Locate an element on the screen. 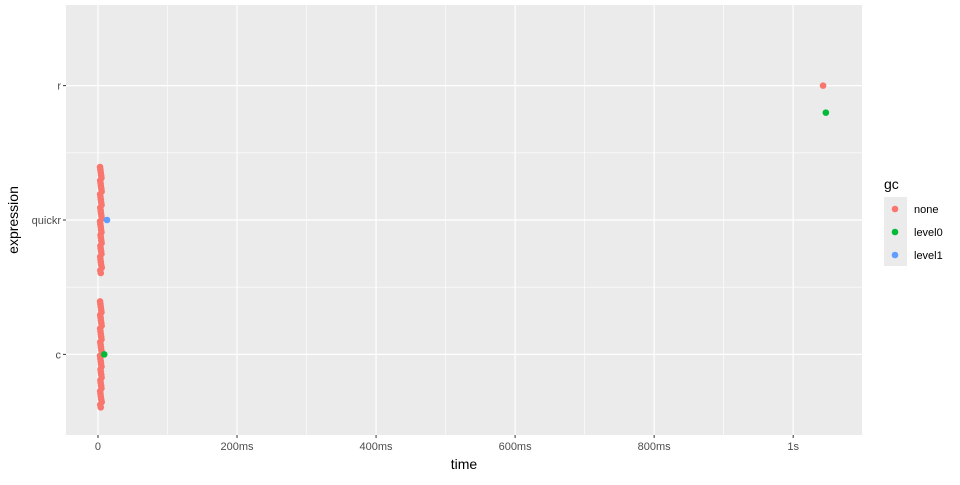 Image resolution: width=960 pixels, height=485 pixels. y-tick-label: c is located at coordinates (59, 355).